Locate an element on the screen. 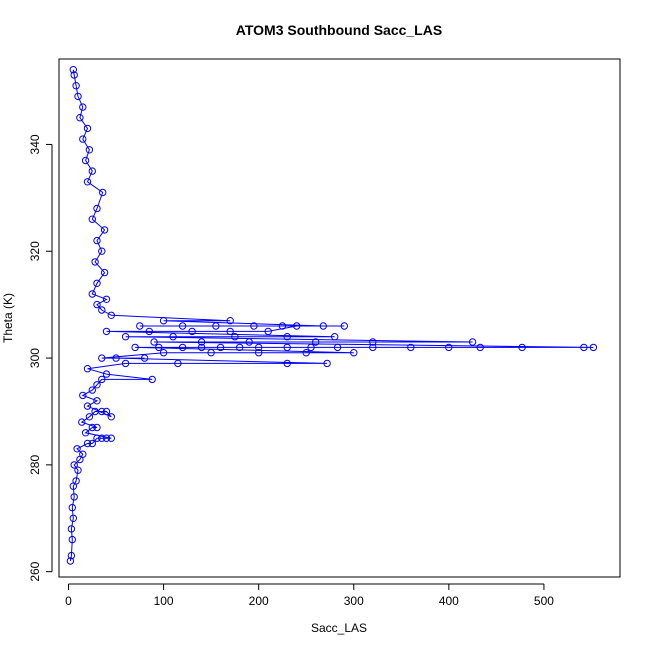 The width and height of the screenshot is (650, 650). y-axis-label: Theta (K) is located at coordinates (8, 318).